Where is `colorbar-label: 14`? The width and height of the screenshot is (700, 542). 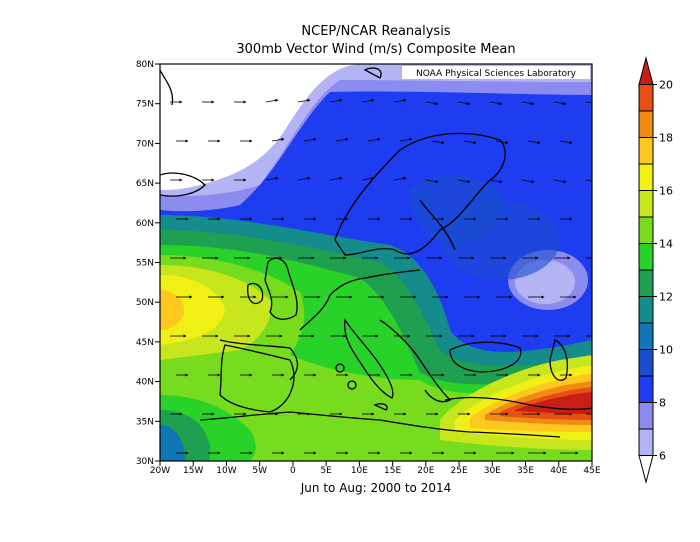 colorbar-label: 14 is located at coordinates (666, 244).